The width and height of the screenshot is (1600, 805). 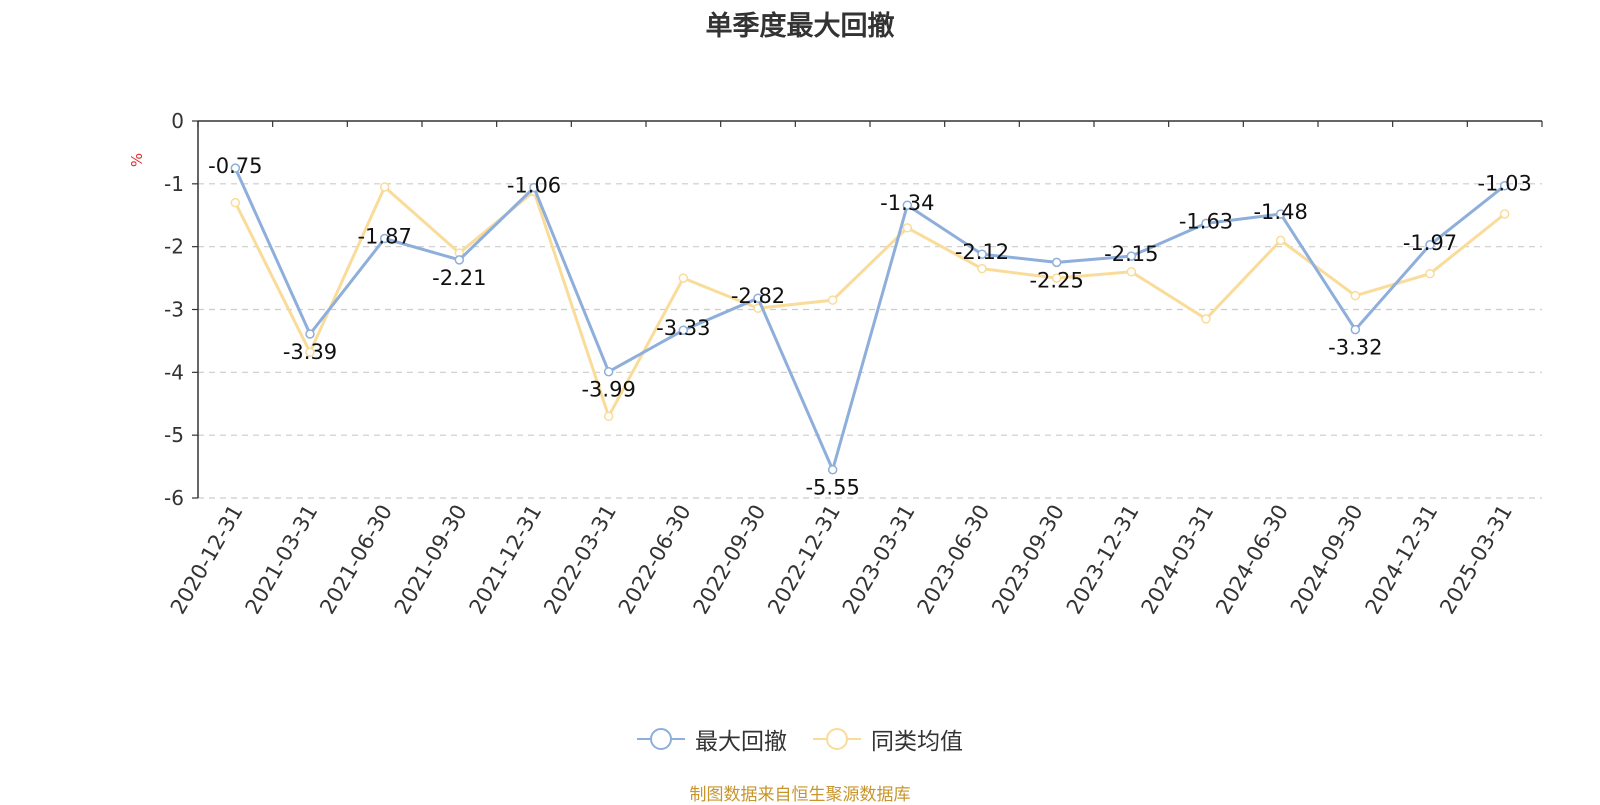 What do you see at coordinates (730, 560) in the screenshot?
I see `x-tick-label: 2022-09-30` at bounding box center [730, 560].